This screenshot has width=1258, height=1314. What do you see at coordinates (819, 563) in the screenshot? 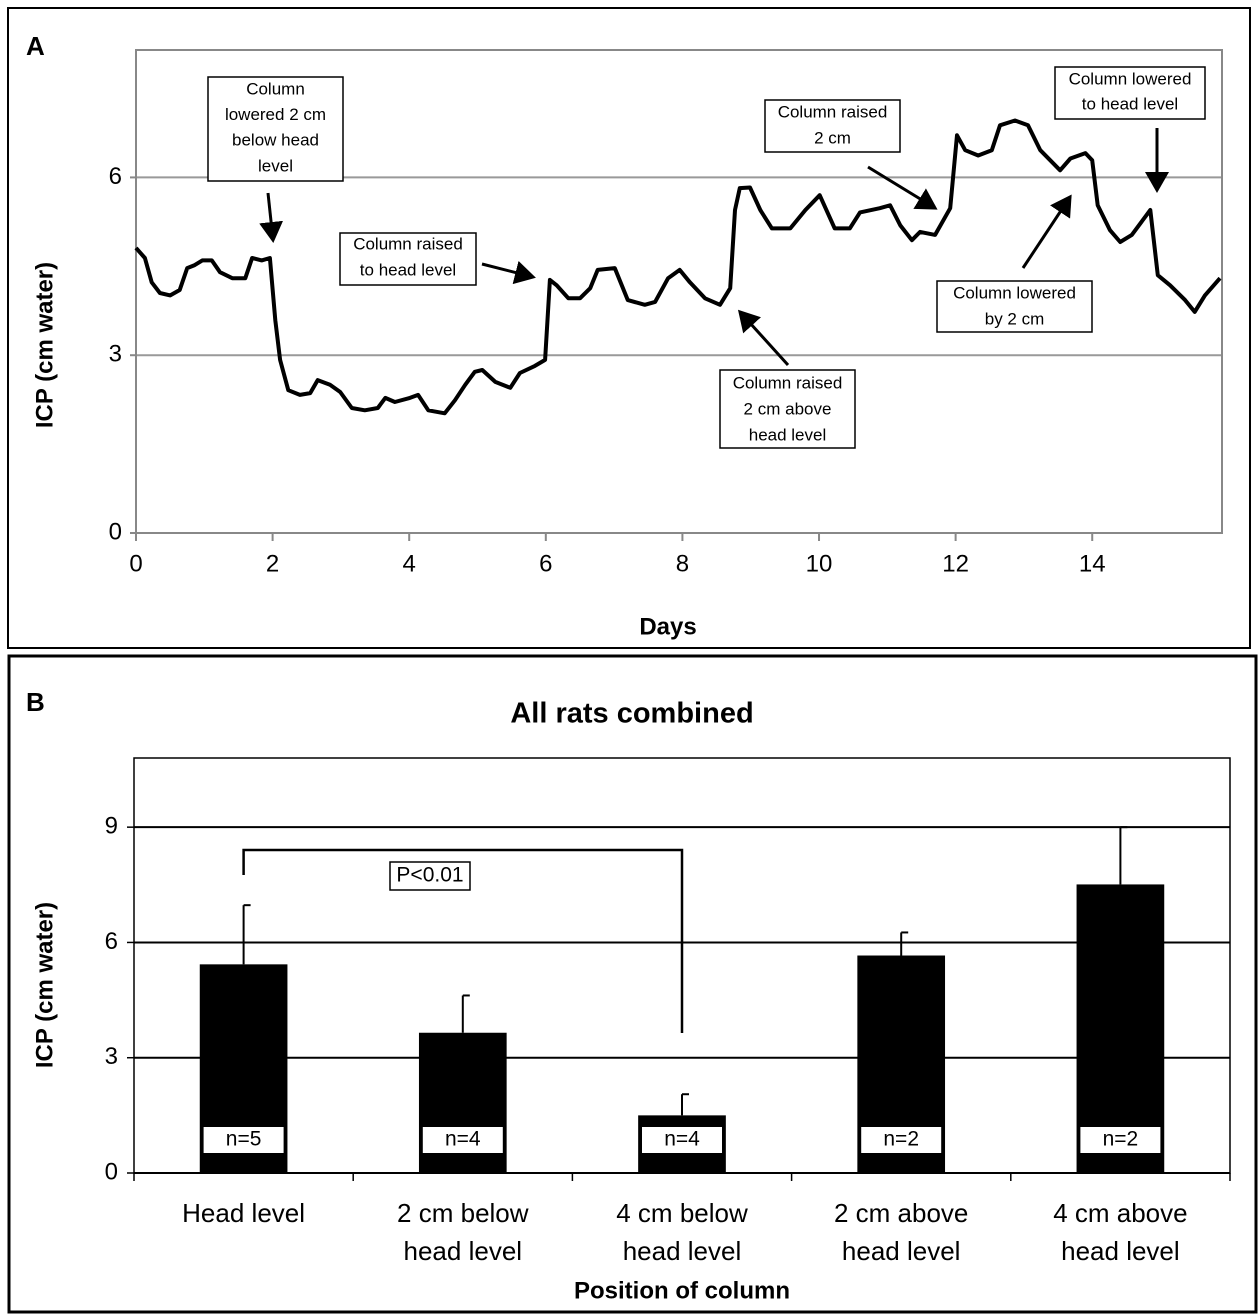
I see `x-tick-label: 10` at bounding box center [819, 563].